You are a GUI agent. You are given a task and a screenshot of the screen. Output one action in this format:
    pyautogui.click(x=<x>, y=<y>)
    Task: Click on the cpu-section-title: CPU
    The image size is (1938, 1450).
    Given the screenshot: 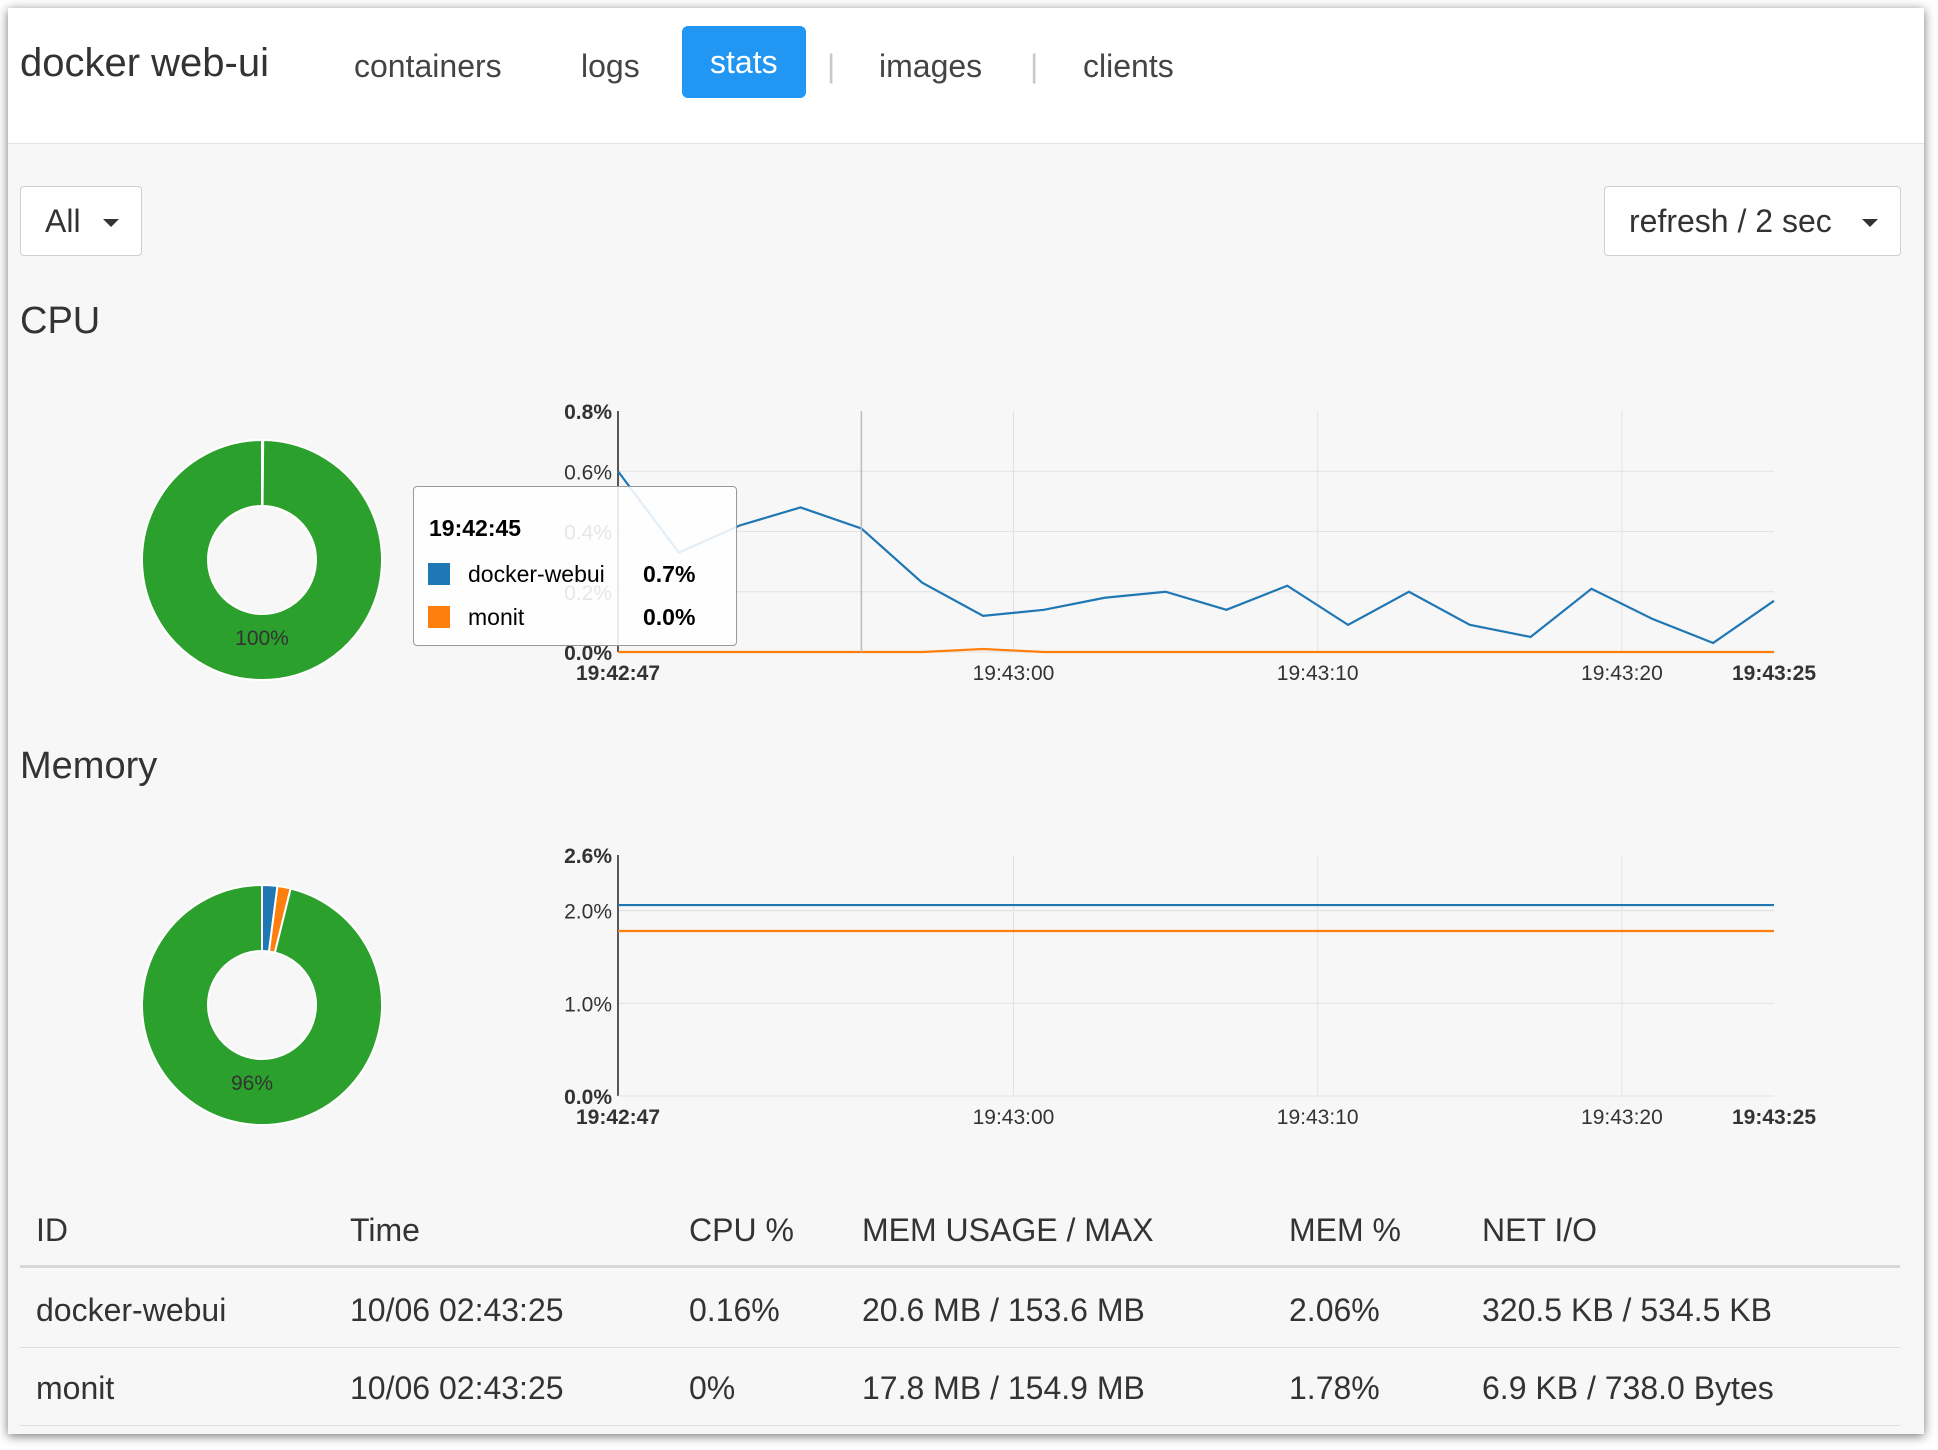 What is the action you would take?
    pyautogui.click(x=60, y=321)
    